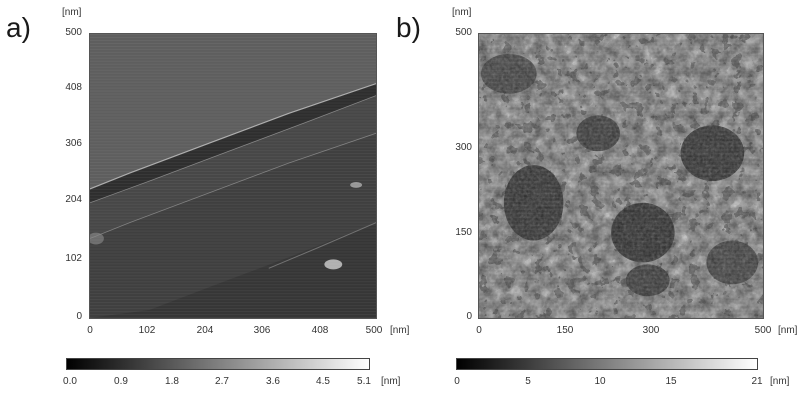 The image size is (804, 393). I want to click on panel-a-y-tick: 500, so click(73, 32).